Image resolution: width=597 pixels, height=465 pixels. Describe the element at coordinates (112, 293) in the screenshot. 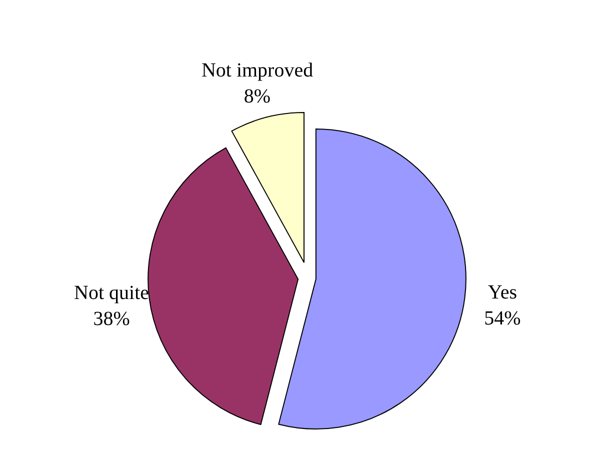

I see `slice-label: Not quite` at that location.